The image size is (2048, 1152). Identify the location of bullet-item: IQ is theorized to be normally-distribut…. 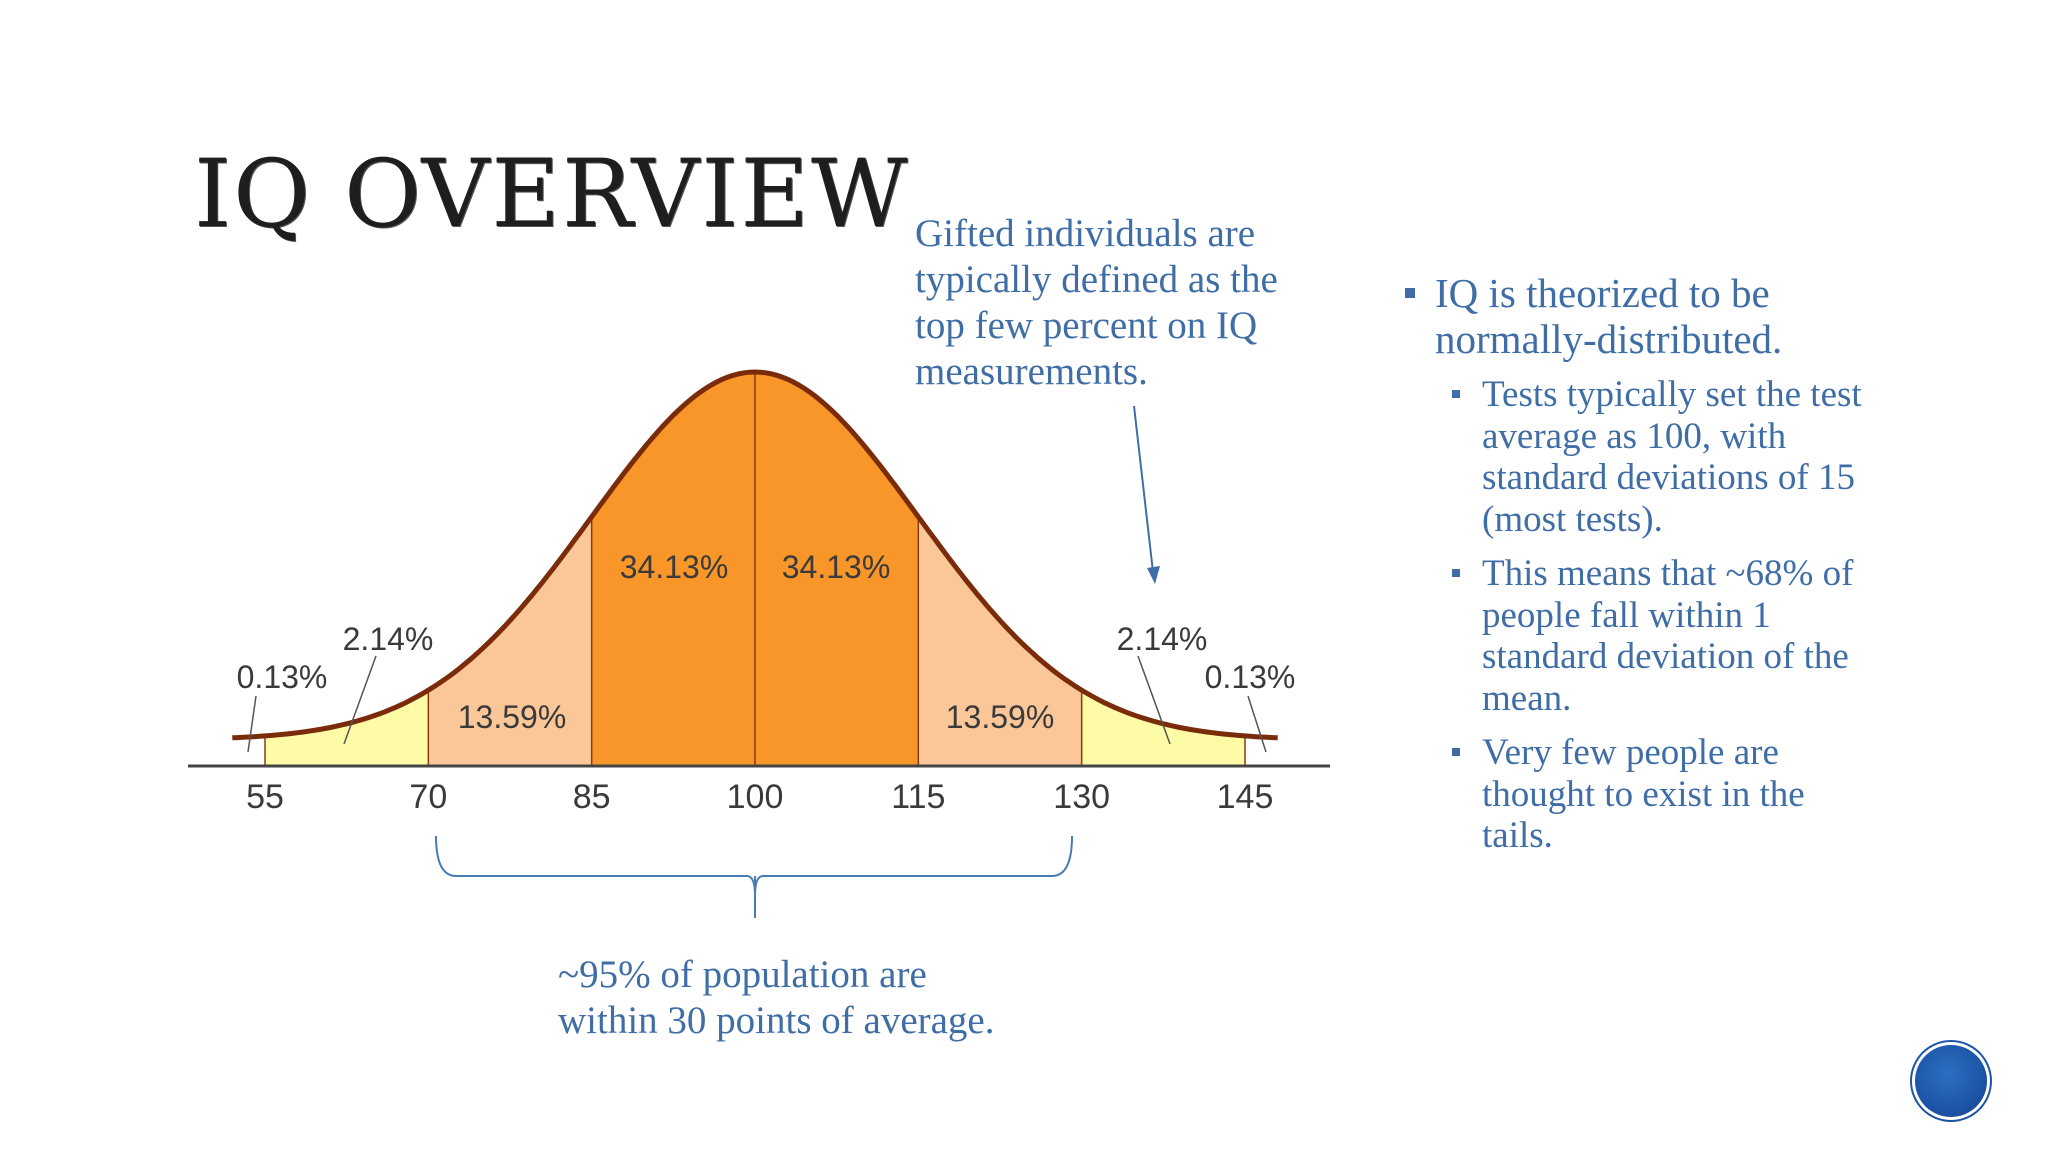
(1635, 316).